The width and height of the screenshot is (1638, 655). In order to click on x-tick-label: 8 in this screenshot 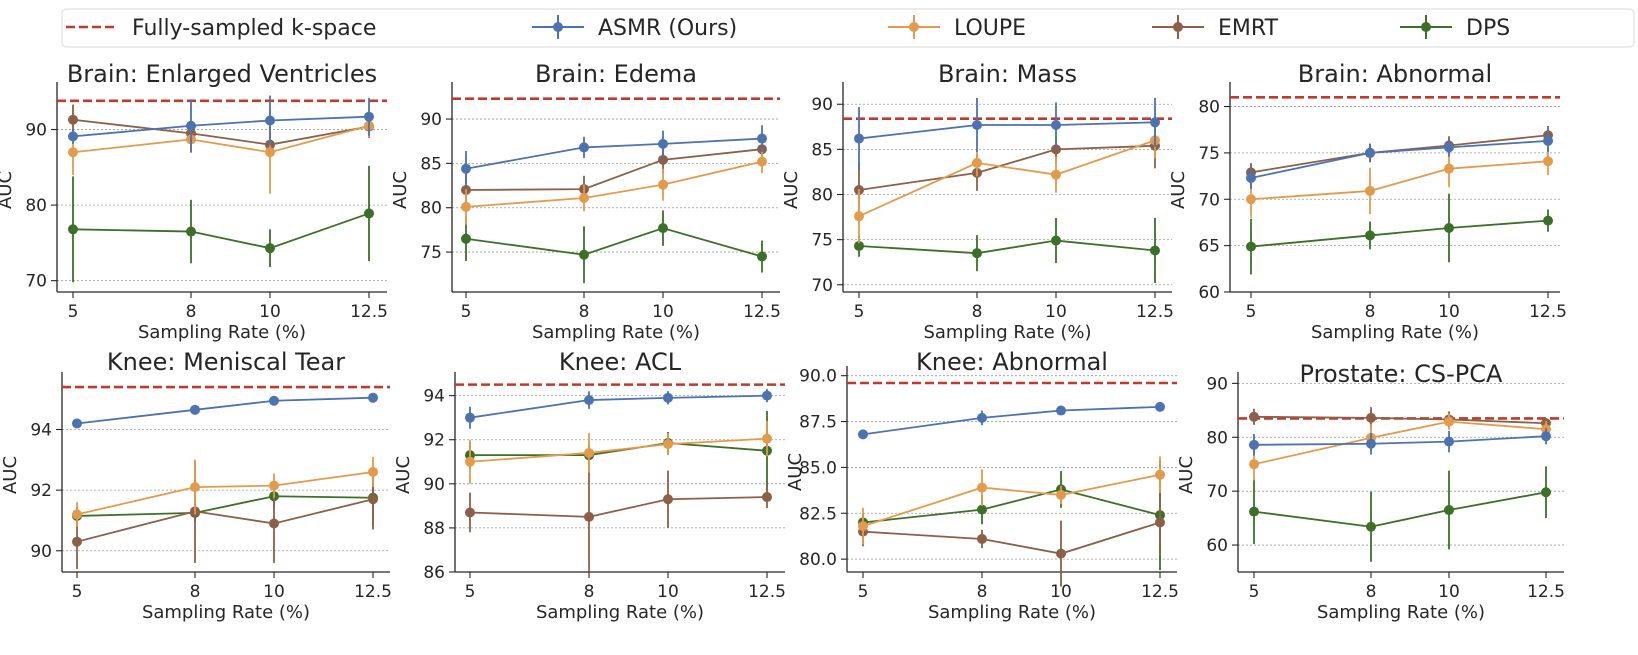, I will do `click(584, 312)`.